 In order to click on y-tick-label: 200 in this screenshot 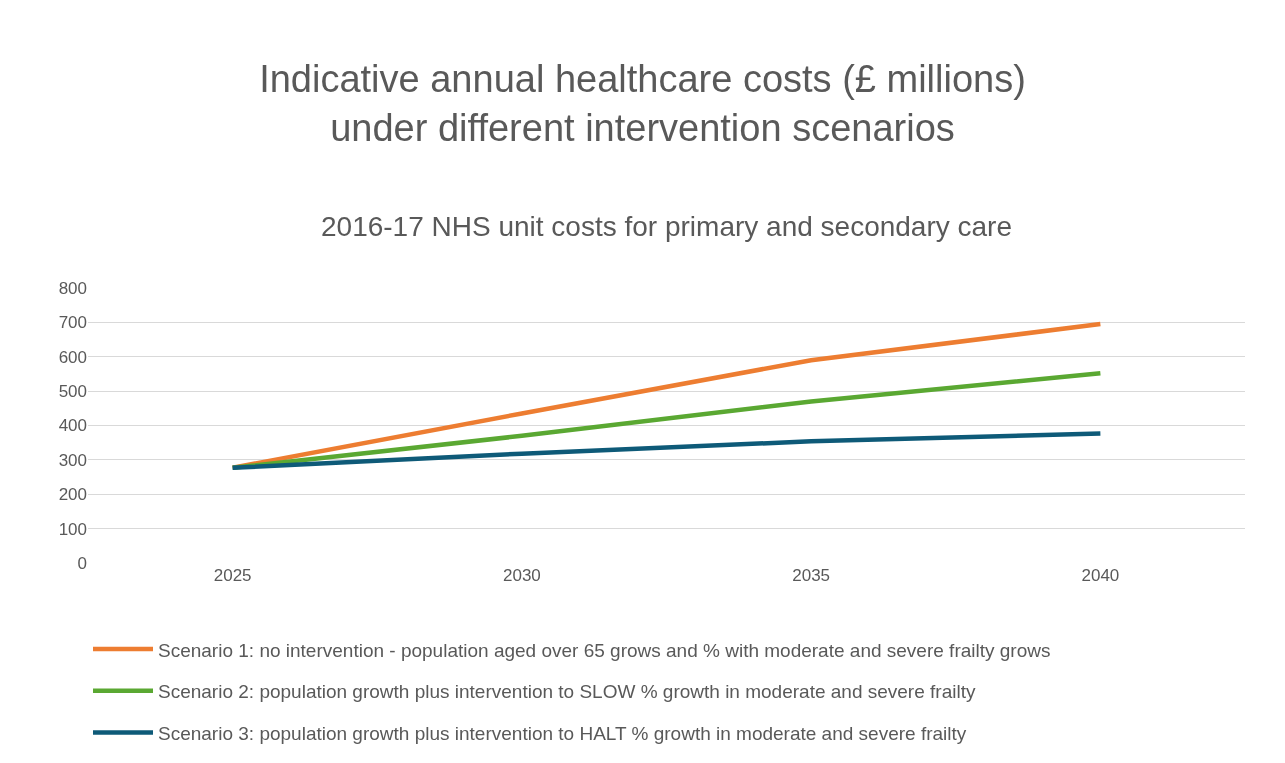, I will do `click(72, 495)`.